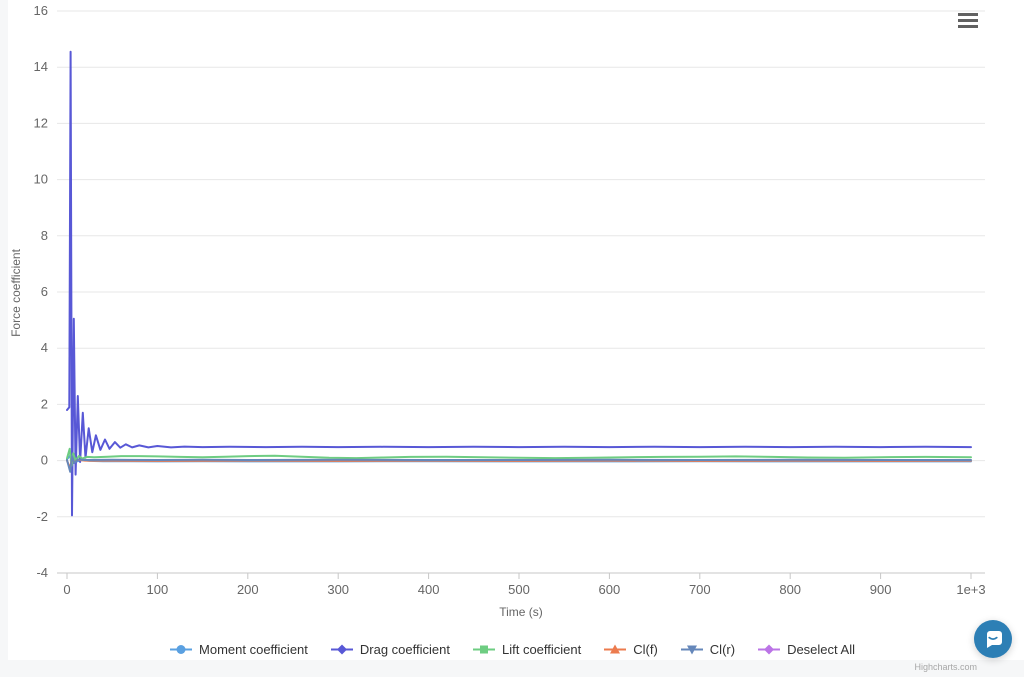 The width and height of the screenshot is (1024, 677). I want to click on y-axis-label: 12, so click(41, 122).